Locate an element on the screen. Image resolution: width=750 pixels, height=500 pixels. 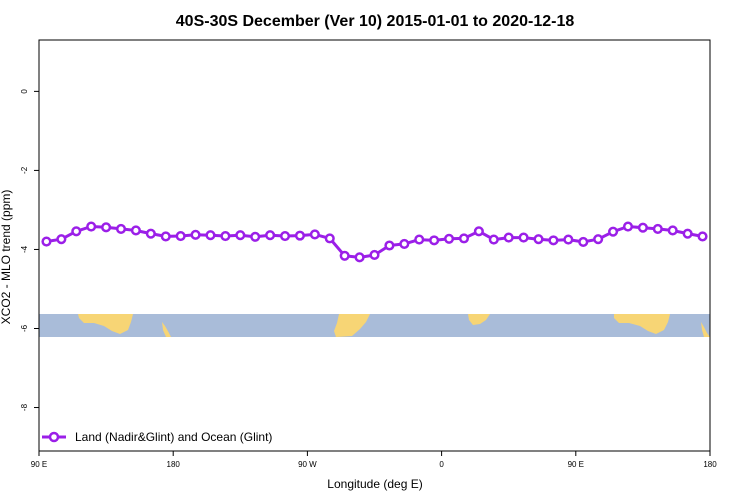
legend: Land (Nadir&Glint) and Ocean (Glint) is located at coordinates (157, 437).